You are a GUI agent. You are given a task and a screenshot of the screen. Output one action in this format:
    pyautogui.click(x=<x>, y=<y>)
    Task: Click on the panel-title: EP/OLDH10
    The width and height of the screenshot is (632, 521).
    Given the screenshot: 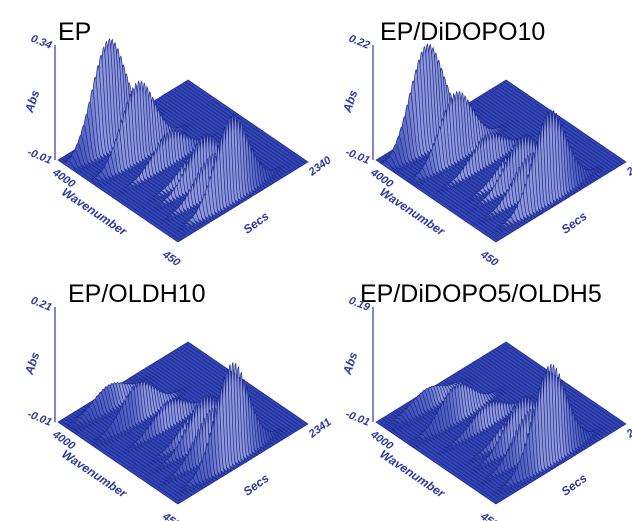 What is the action you would take?
    pyautogui.click(x=137, y=294)
    